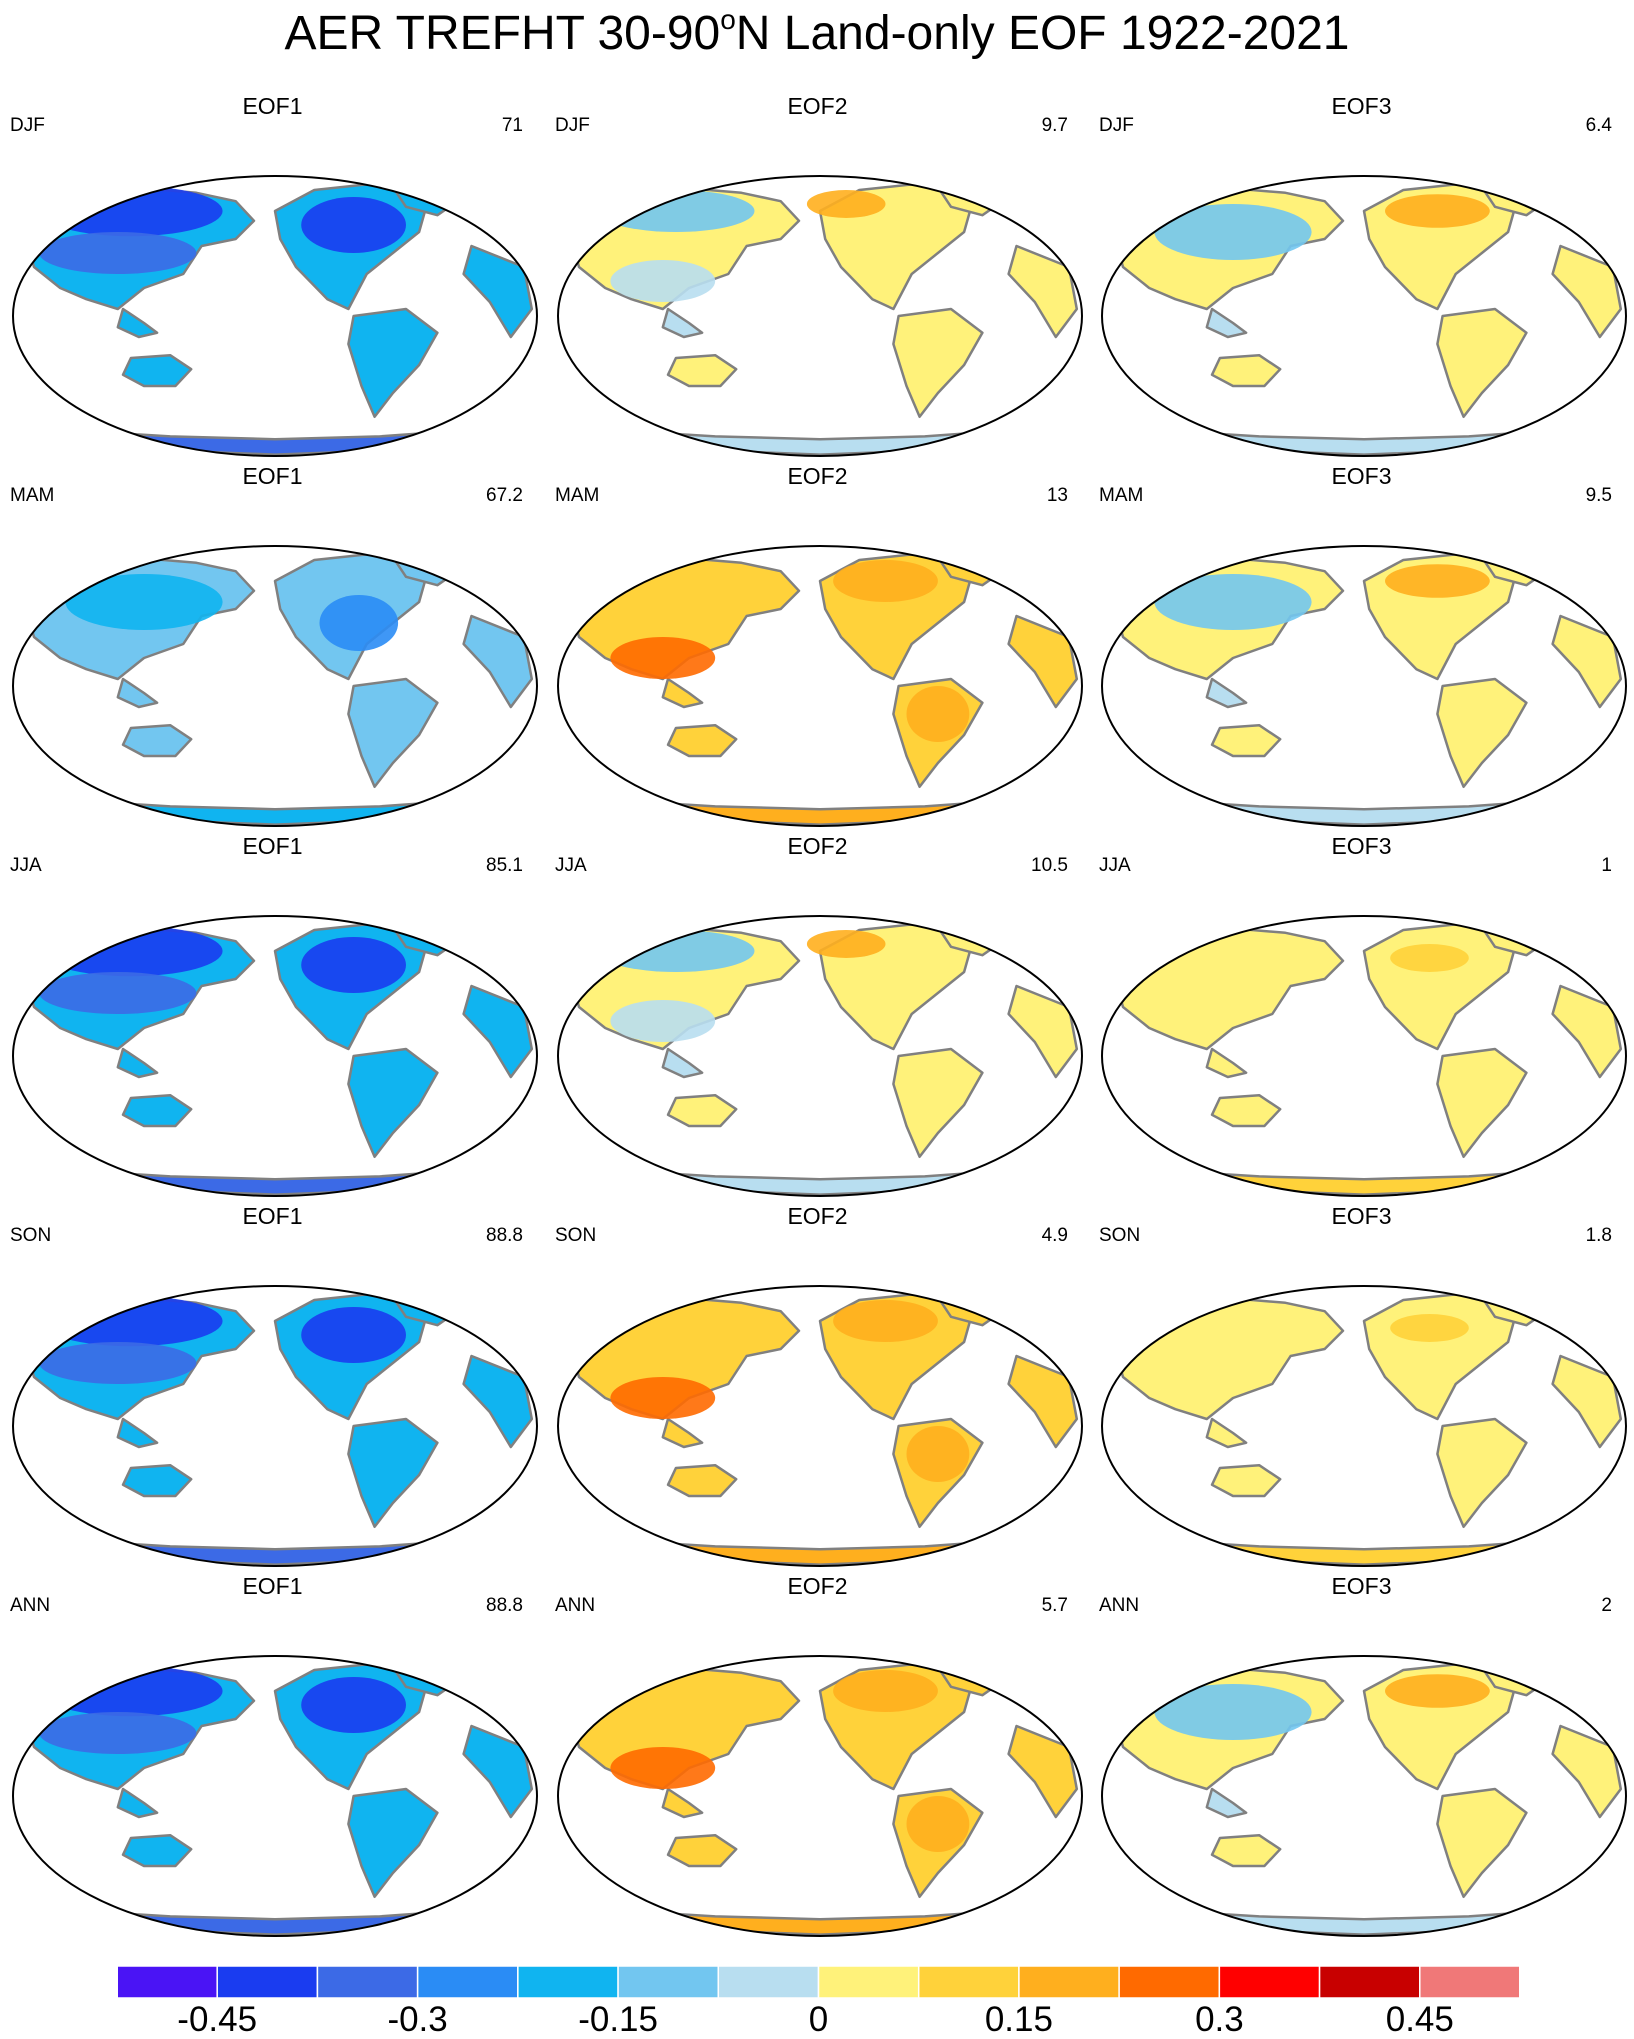 The height and width of the screenshot is (2039, 1634). What do you see at coordinates (1057, 495) in the screenshot?
I see `panel-variance-label: 13` at bounding box center [1057, 495].